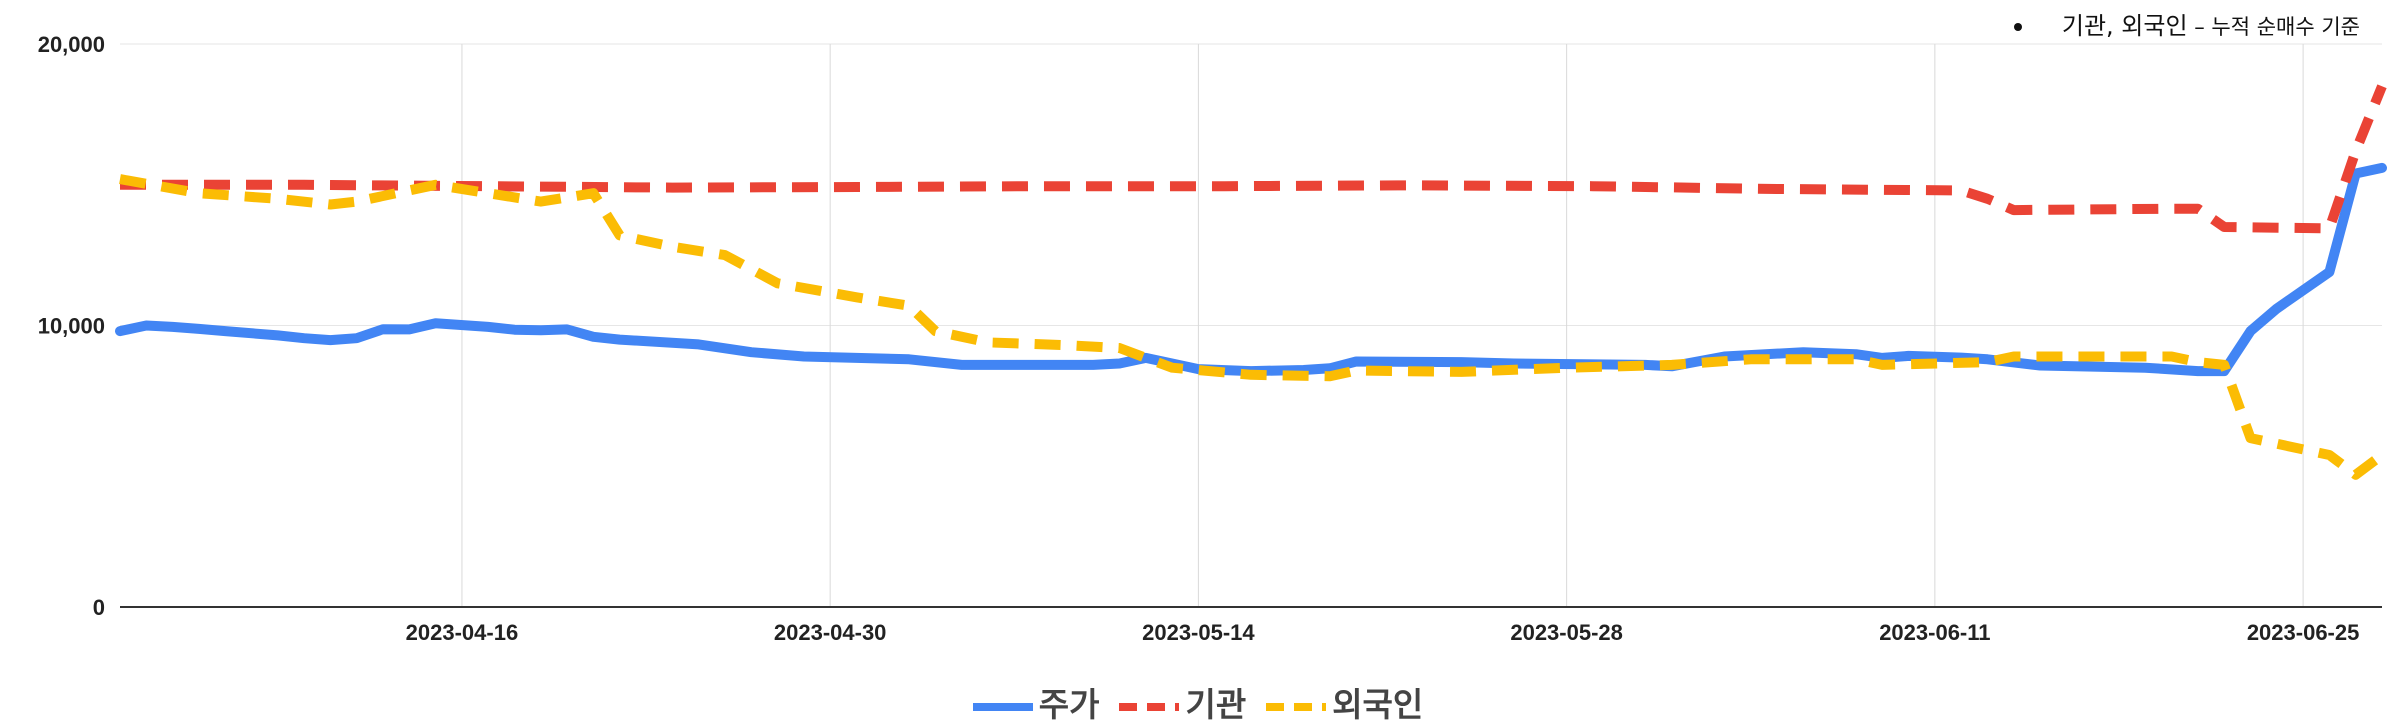  What do you see at coordinates (462, 632) in the screenshot?
I see `x-tick-label: 2023-04-16` at bounding box center [462, 632].